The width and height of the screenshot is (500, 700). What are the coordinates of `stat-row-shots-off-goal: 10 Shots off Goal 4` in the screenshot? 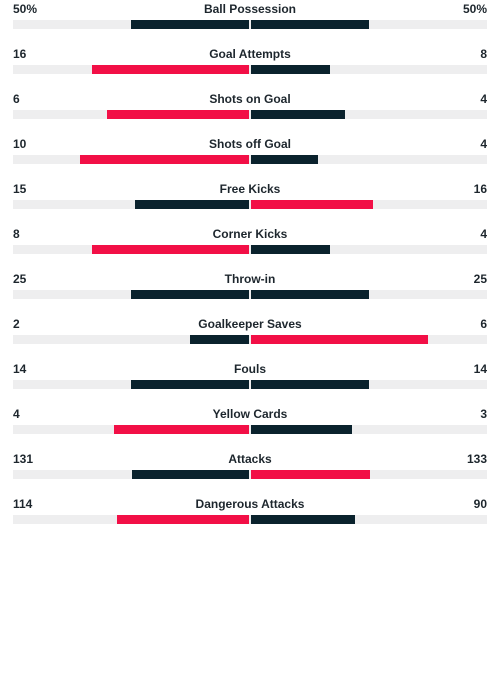 It's located at (250, 157).